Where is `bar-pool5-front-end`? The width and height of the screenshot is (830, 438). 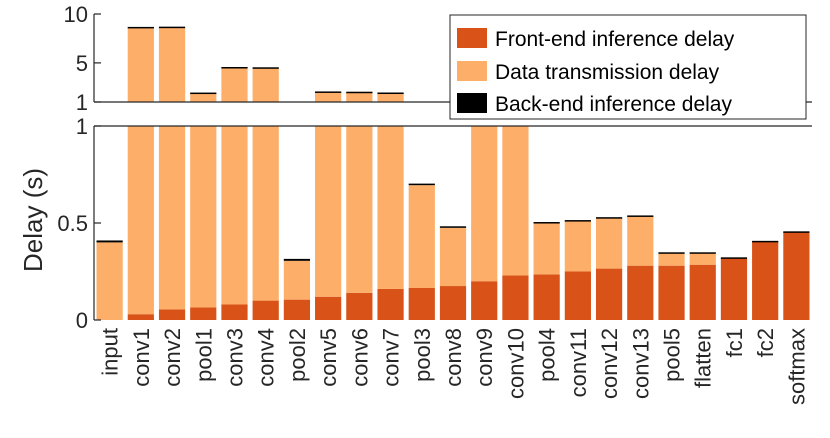
bar-pool5-front-end is located at coordinates (671, 292).